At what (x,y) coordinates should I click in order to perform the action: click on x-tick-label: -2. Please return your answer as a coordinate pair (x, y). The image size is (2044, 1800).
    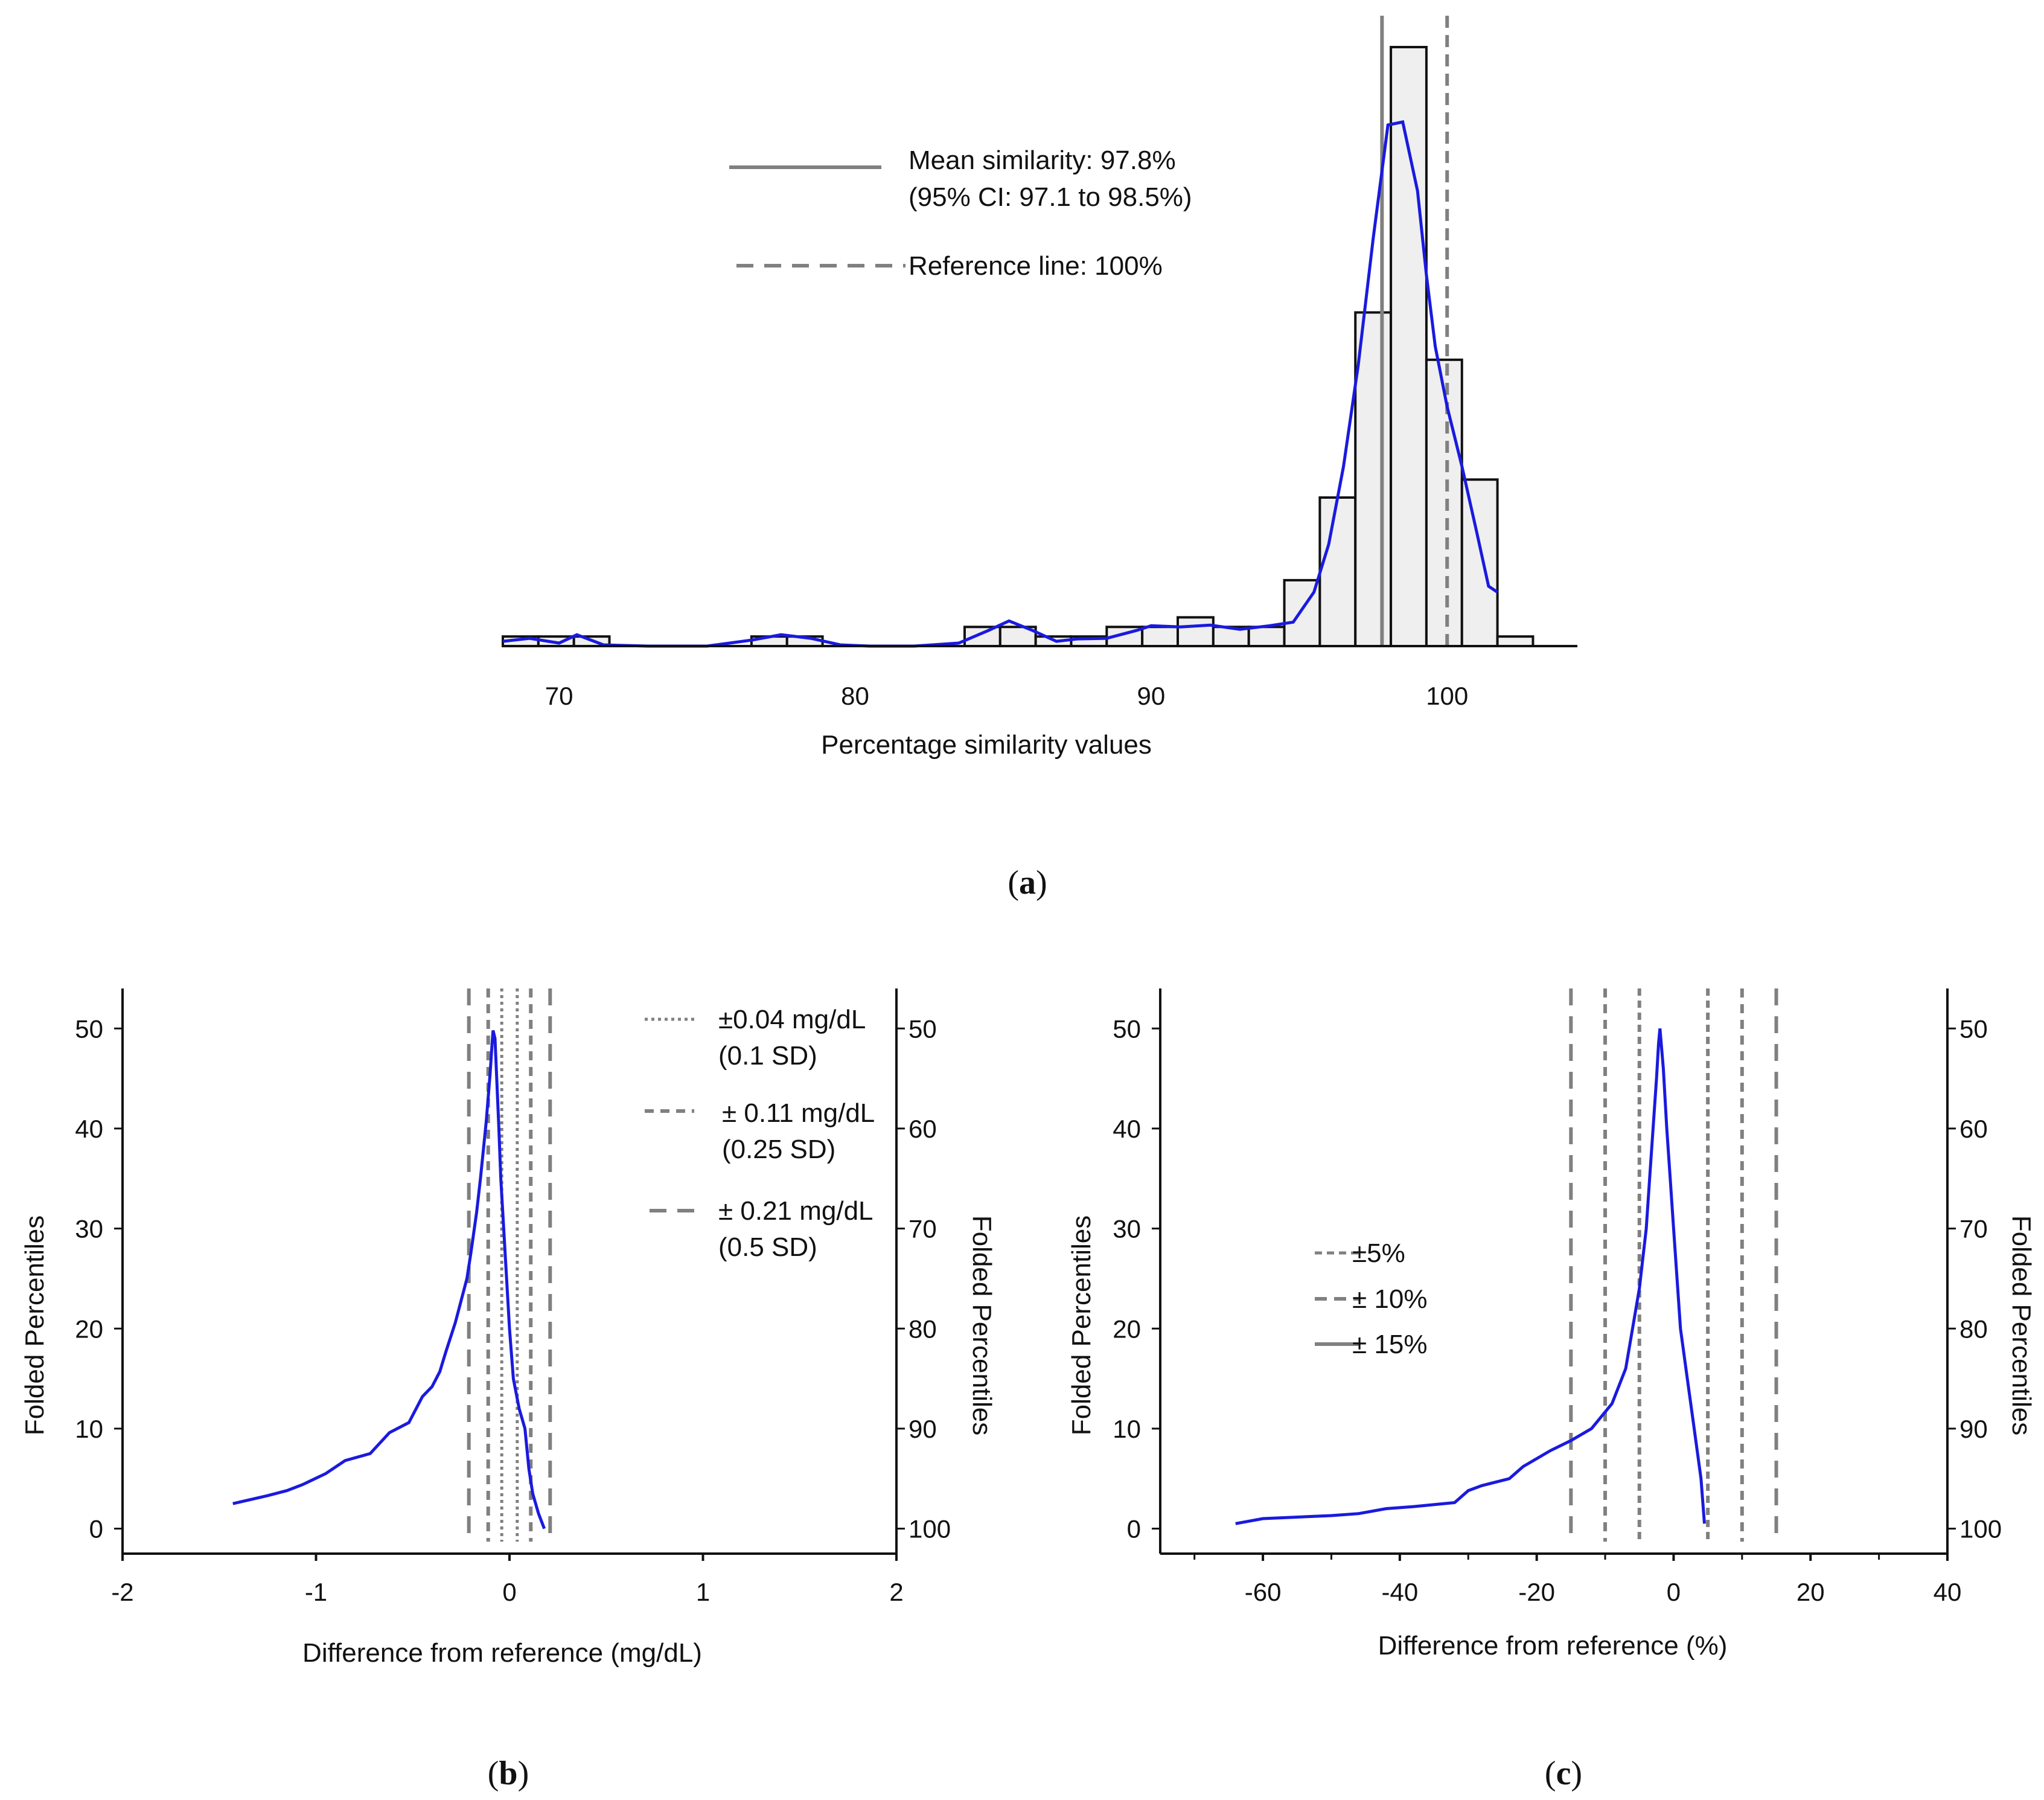
    Looking at the image, I should click on (122, 1592).